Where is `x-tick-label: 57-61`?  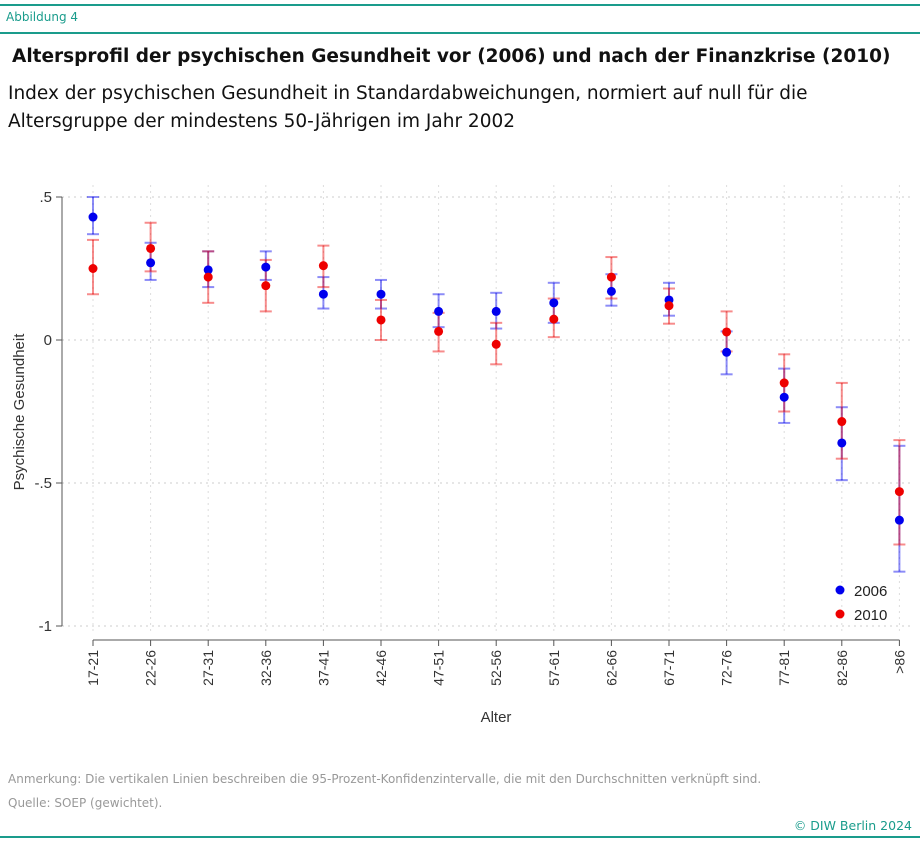
x-tick-label: 57-61 is located at coordinates (554, 668).